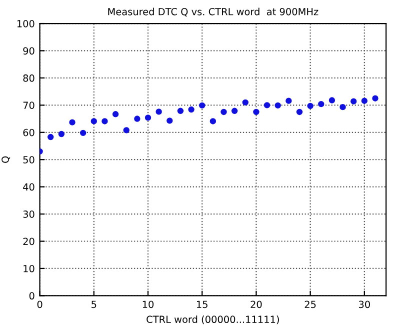 The height and width of the screenshot is (336, 398). What do you see at coordinates (28, 187) in the screenshot?
I see `y-tick-label: 40` at bounding box center [28, 187].